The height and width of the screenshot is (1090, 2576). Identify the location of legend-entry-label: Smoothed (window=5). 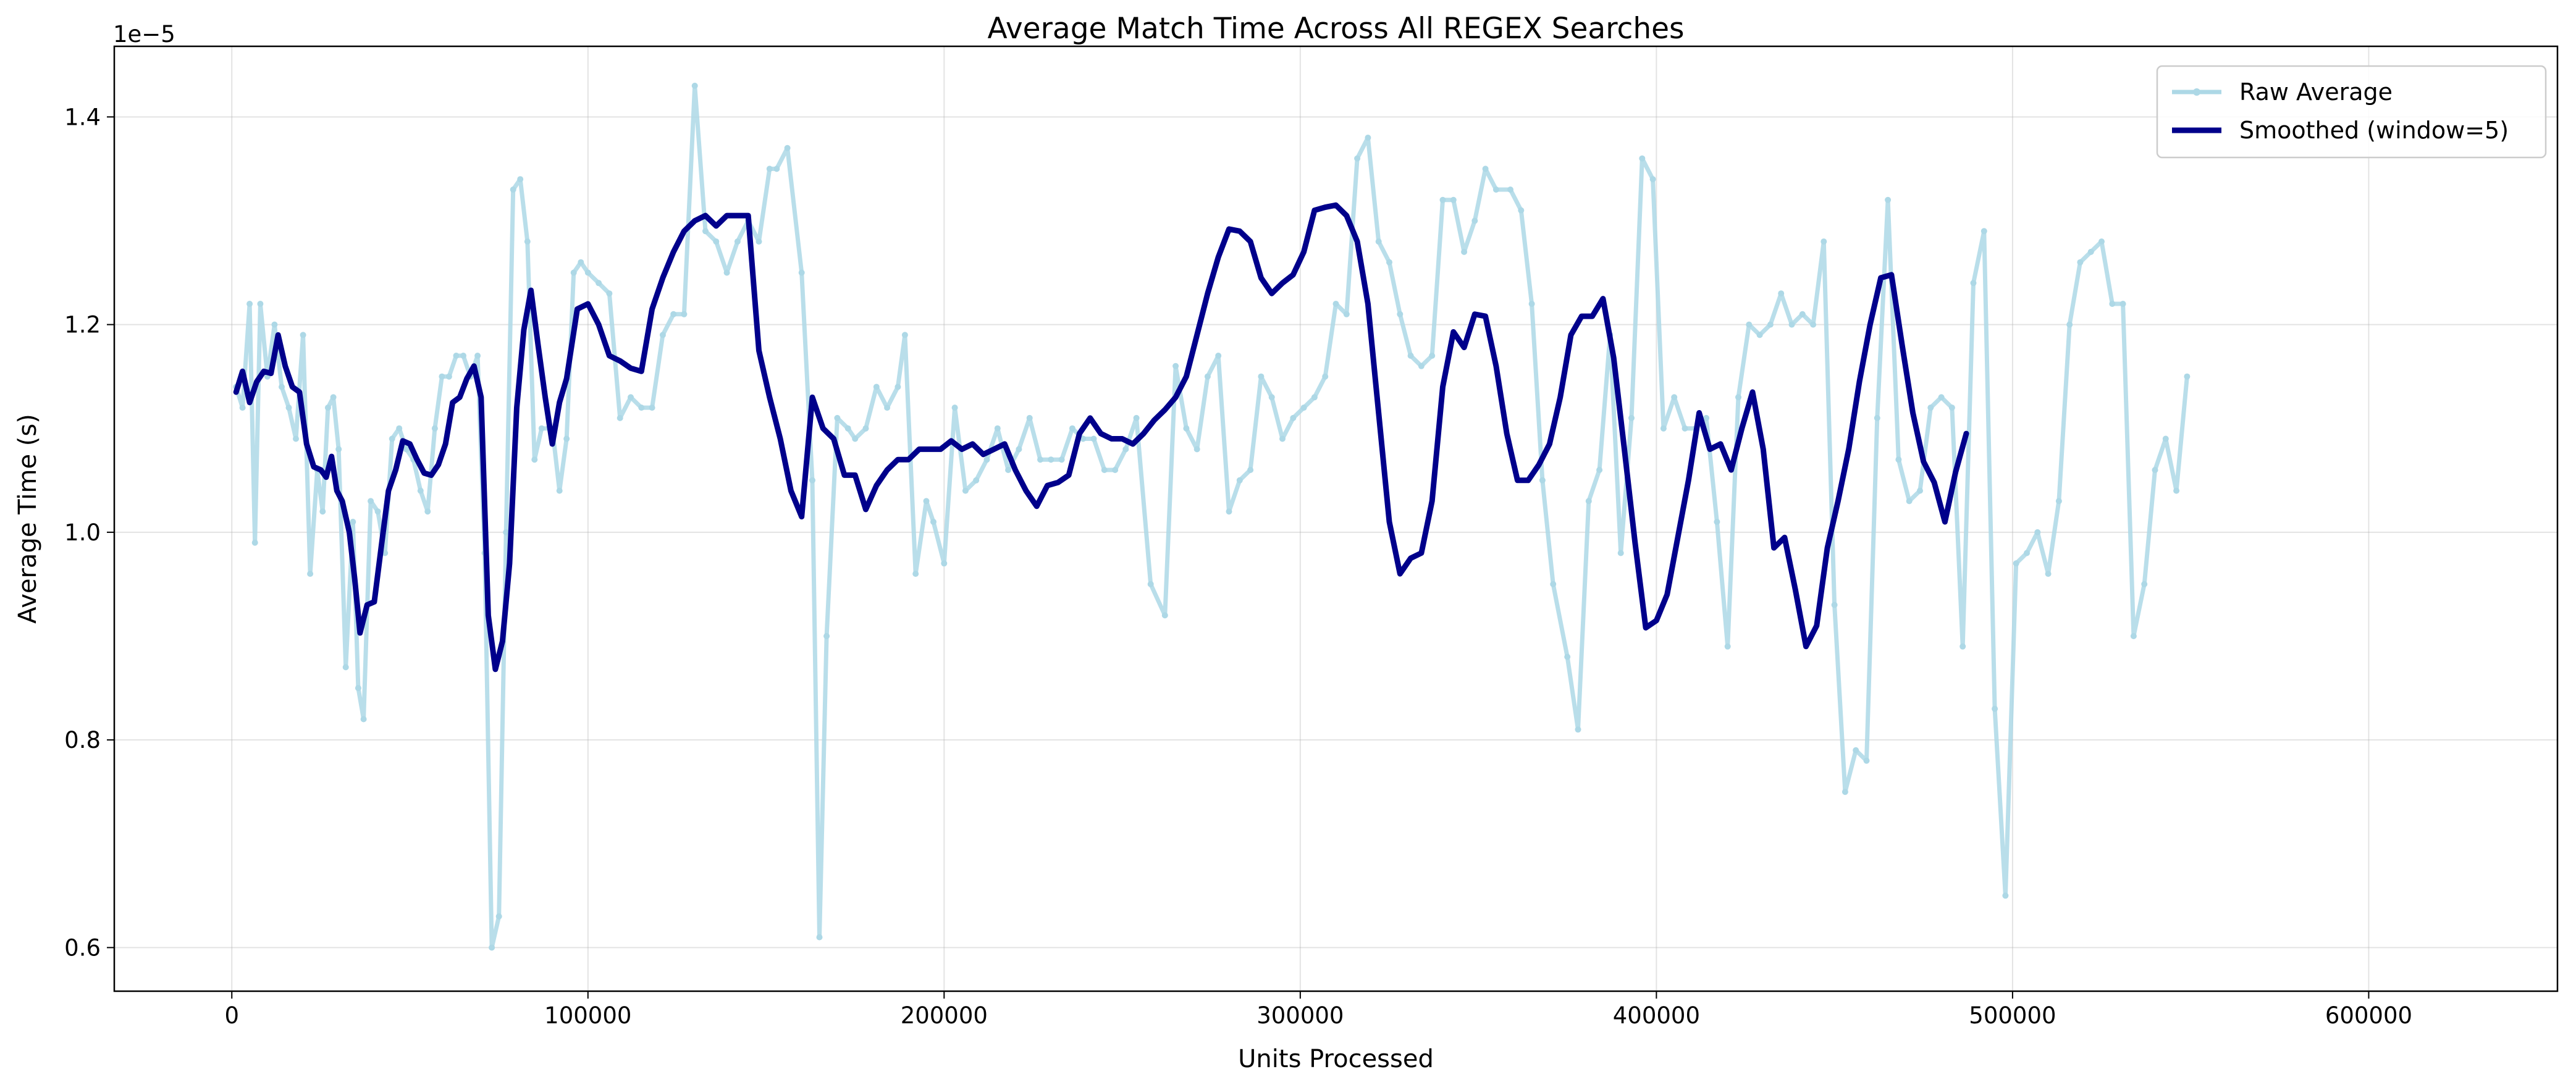
(2374, 130).